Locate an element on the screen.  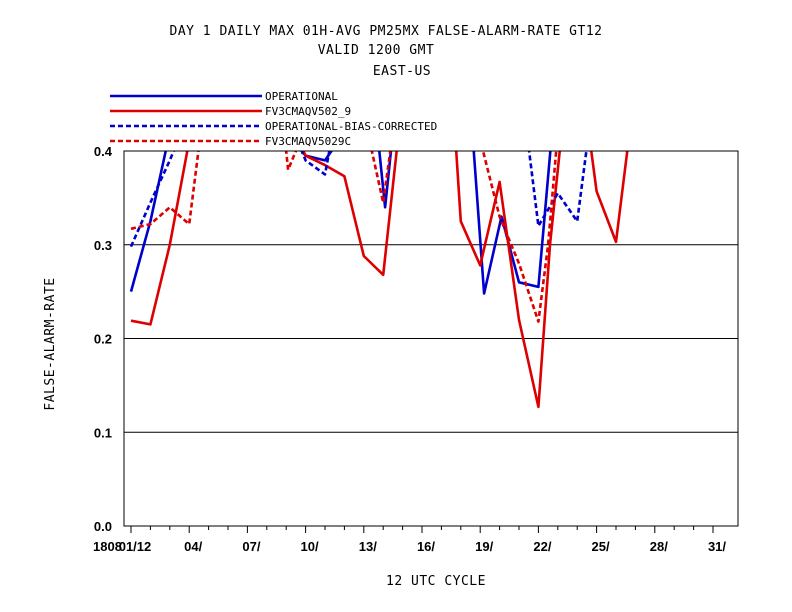
y-tick-label: 0.0 is located at coordinates (103, 526).